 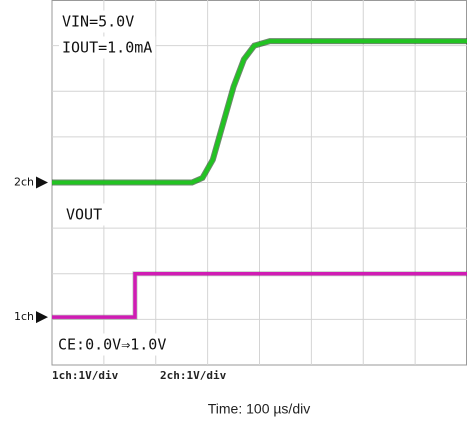 I want to click on annotation: VOUT, so click(x=84, y=215).